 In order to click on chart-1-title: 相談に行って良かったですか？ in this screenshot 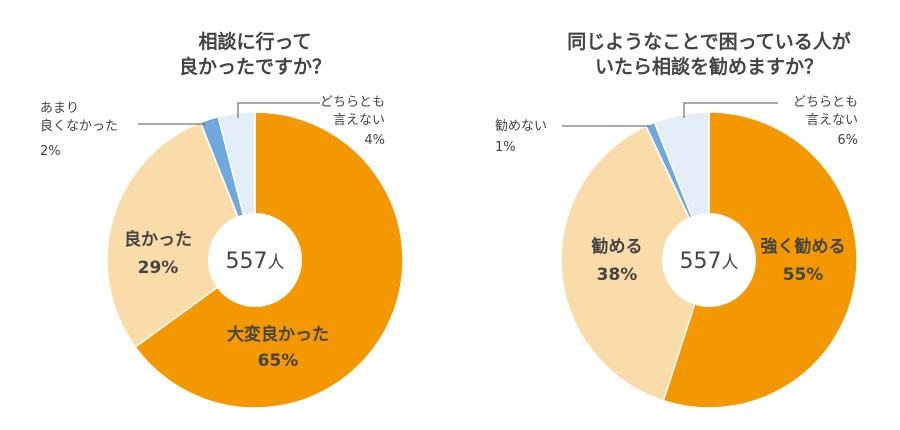, I will do `click(255, 54)`.